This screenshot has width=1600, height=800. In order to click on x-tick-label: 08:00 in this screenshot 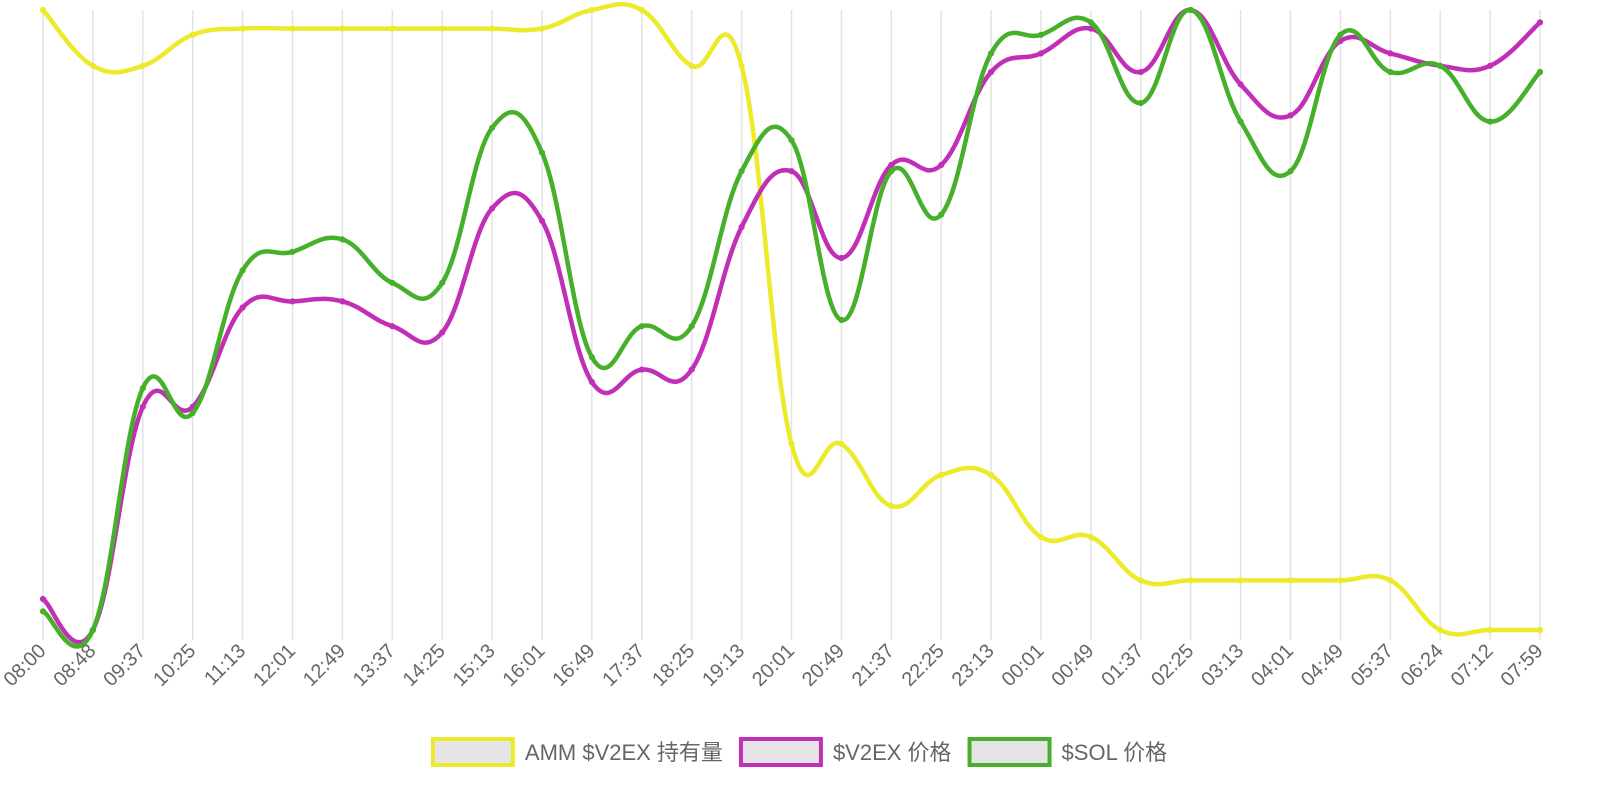, I will do `click(25, 665)`.